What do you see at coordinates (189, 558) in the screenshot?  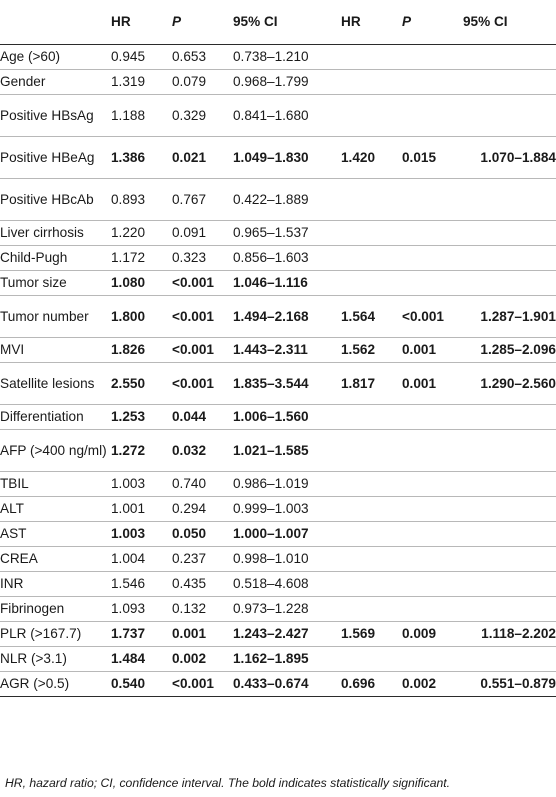 I see `cell-p-univariate: 0.237` at bounding box center [189, 558].